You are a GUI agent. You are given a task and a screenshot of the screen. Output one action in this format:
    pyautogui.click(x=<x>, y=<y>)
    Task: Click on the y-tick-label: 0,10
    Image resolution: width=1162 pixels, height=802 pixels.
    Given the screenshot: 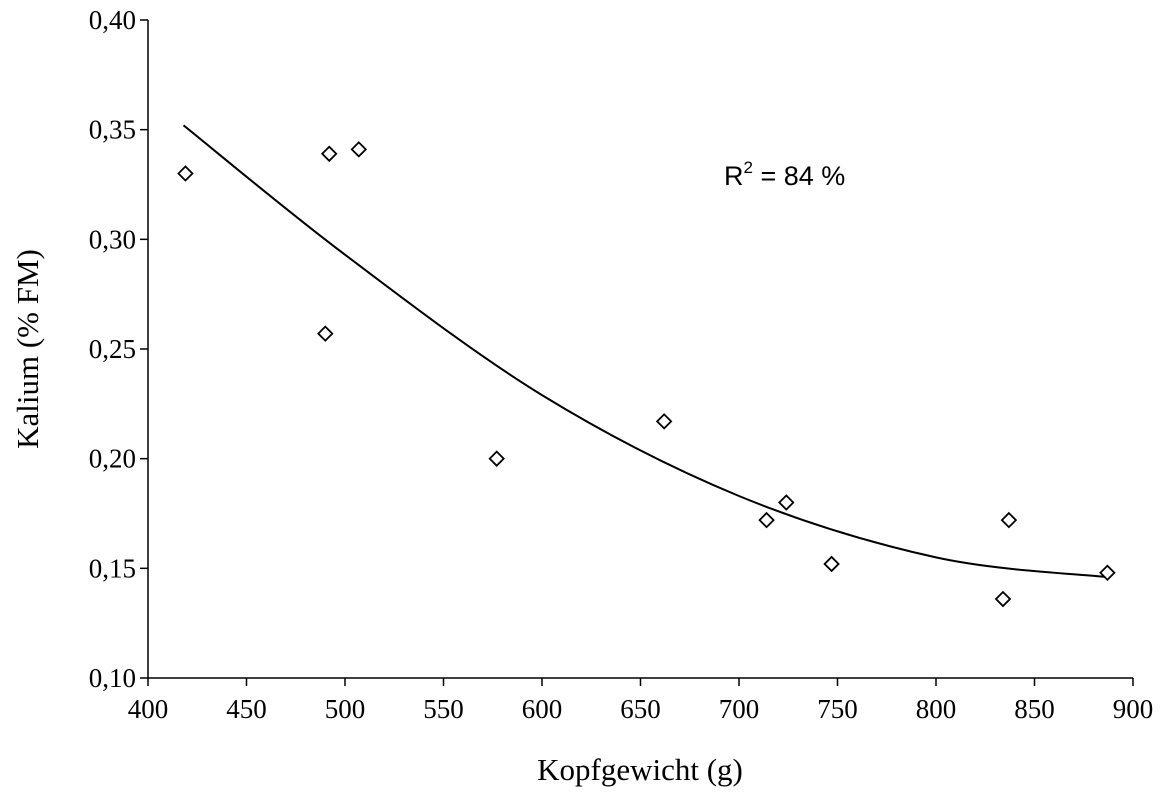 What is the action you would take?
    pyautogui.click(x=112, y=678)
    